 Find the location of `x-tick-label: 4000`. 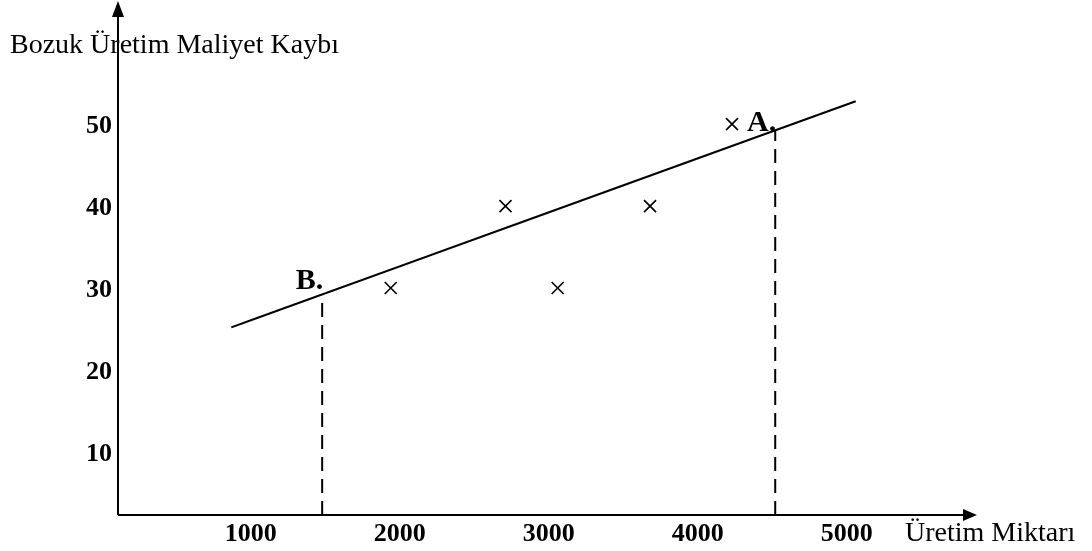

x-tick-label: 4000 is located at coordinates (697, 532).